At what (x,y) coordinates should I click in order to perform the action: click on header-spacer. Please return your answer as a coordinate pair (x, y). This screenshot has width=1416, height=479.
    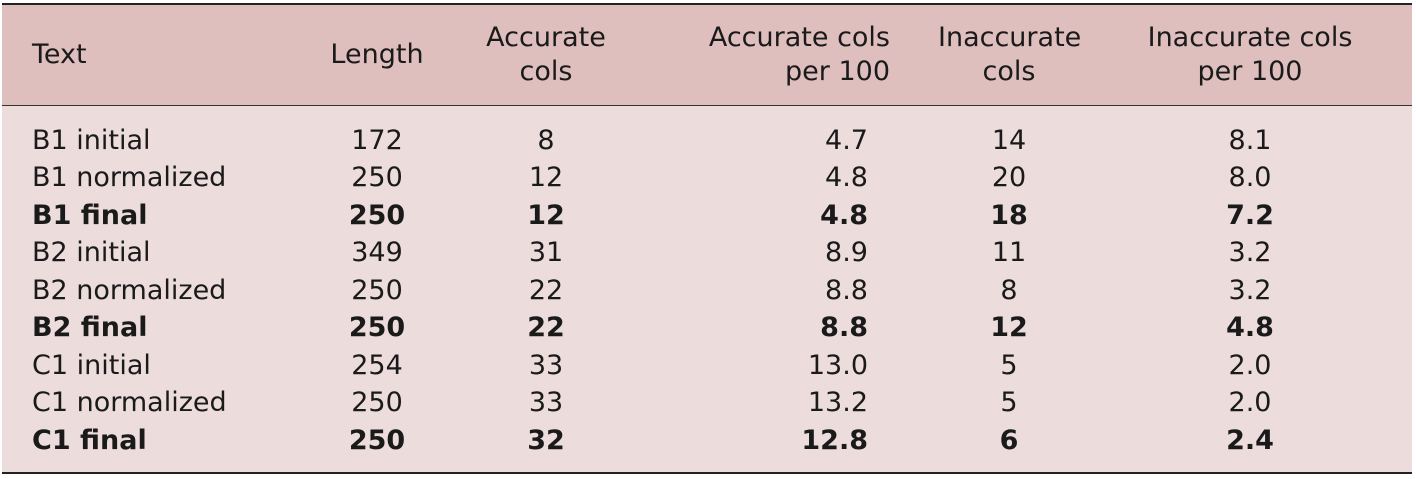
    Looking at the image, I should click on (707, 113).